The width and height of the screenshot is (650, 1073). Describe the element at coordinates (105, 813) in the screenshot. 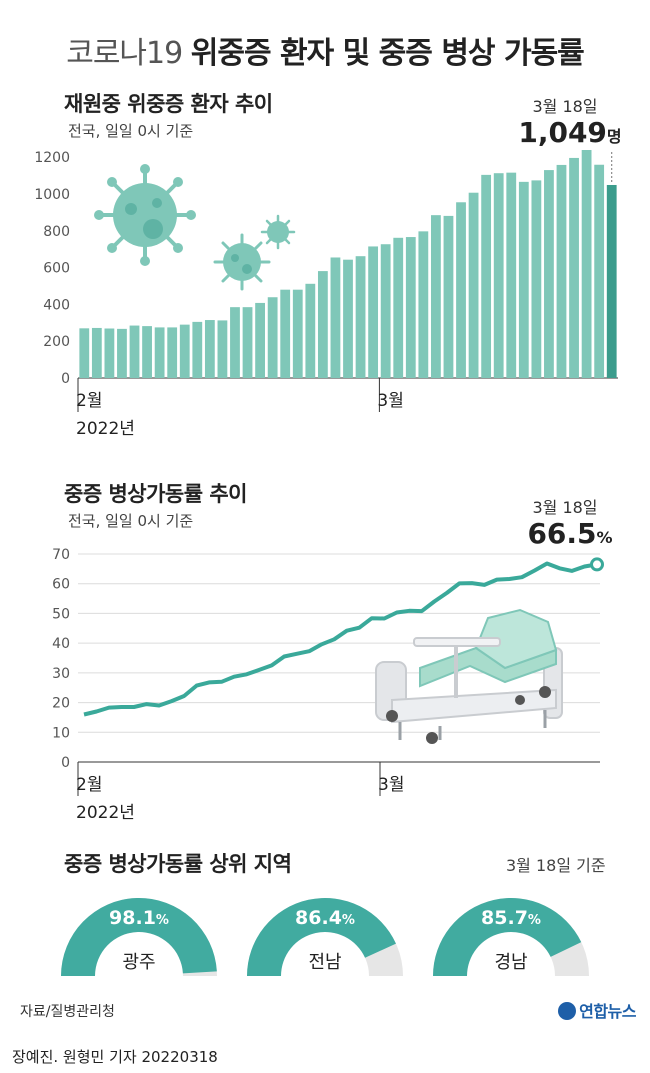

I see `x-tick-label: 2022년` at that location.